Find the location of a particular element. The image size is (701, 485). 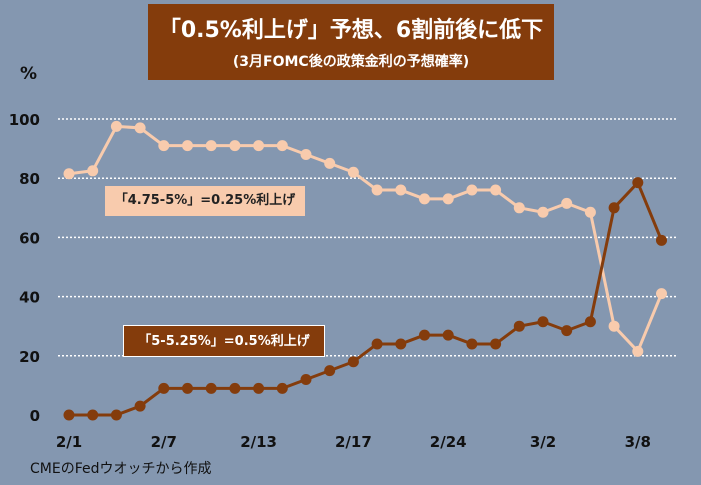

source-note: CMEのFedウオッチから作成 is located at coordinates (121, 469).